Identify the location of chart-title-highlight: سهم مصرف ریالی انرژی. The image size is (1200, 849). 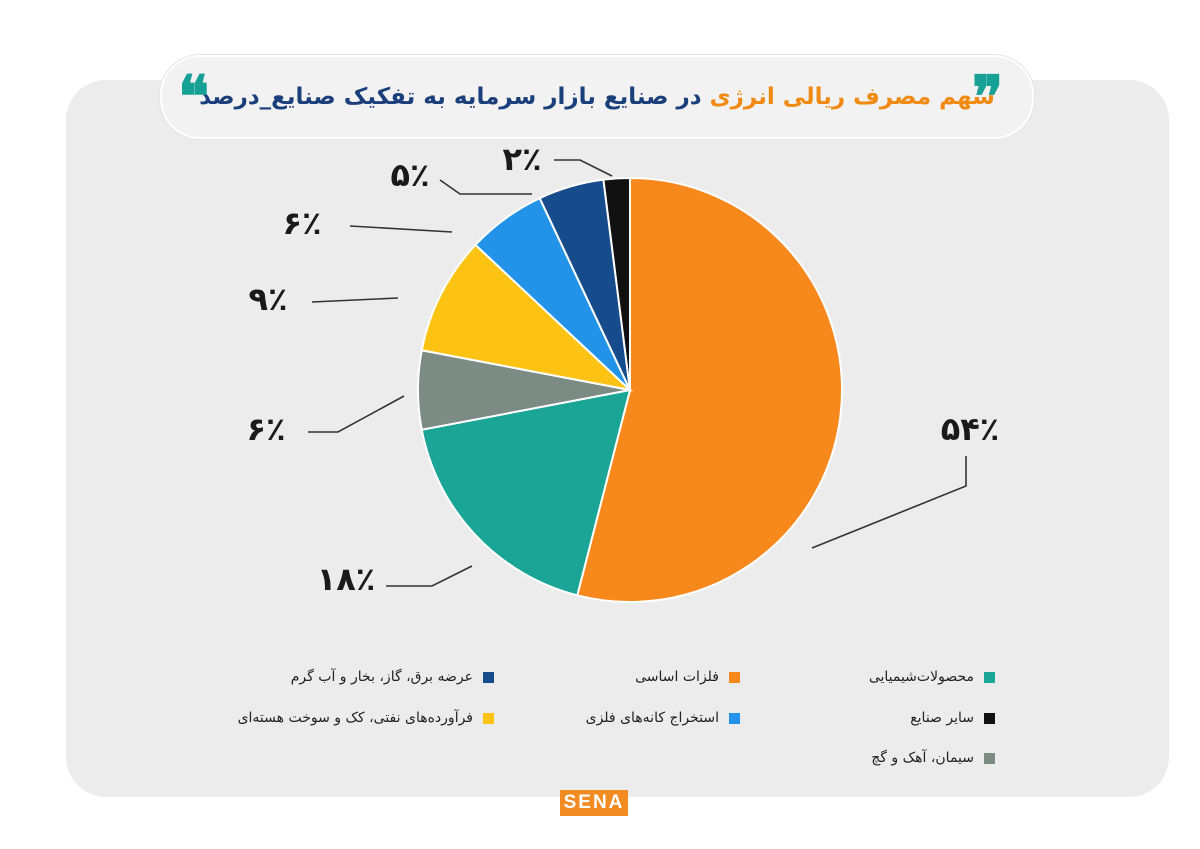
(852, 97).